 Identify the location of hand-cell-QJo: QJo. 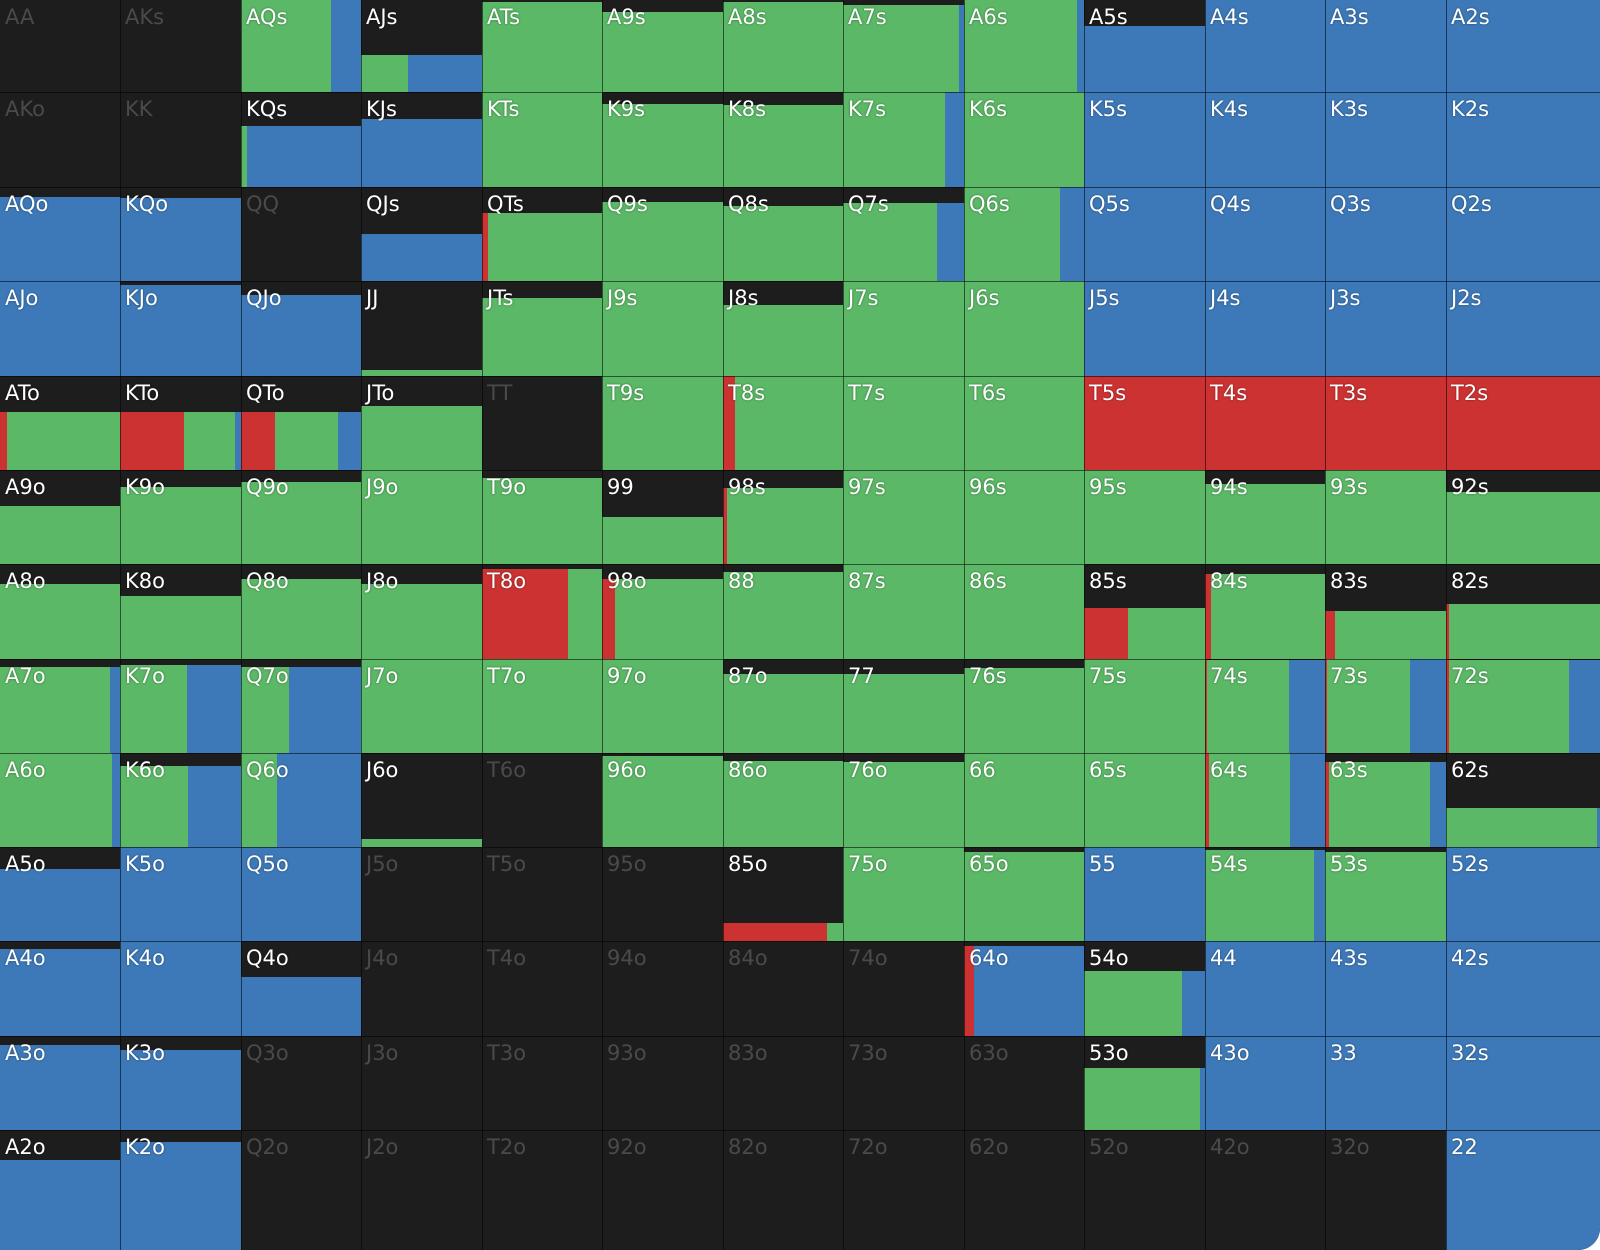
(301, 328).